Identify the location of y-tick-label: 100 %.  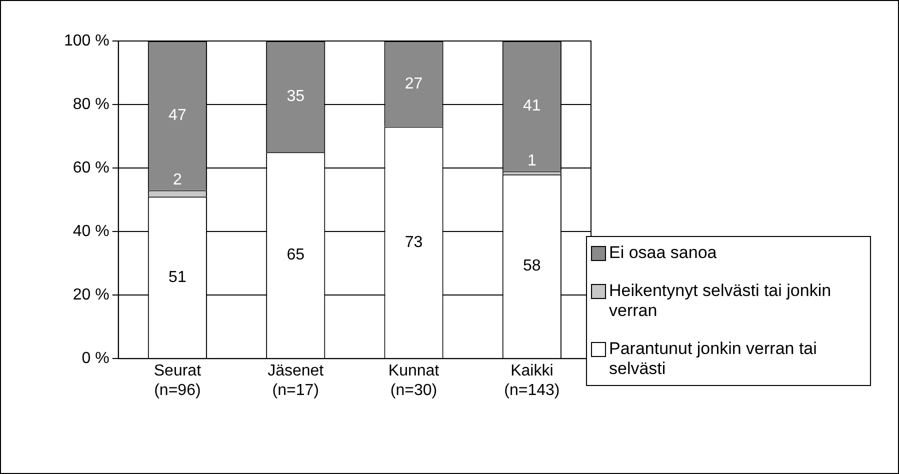
(87, 41).